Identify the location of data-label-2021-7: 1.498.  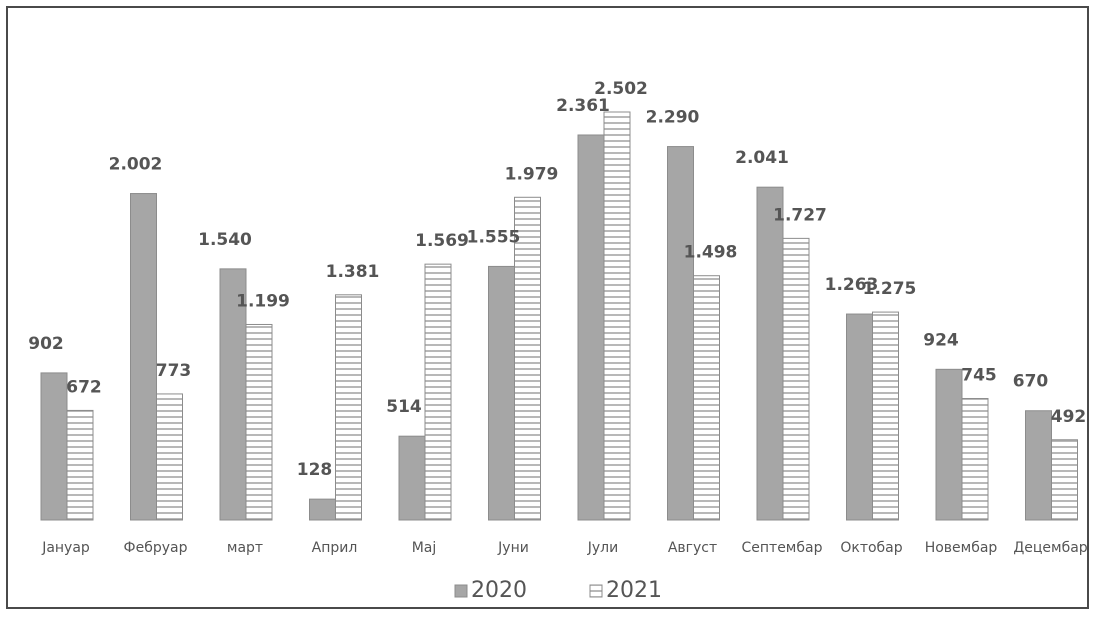
(711, 253).